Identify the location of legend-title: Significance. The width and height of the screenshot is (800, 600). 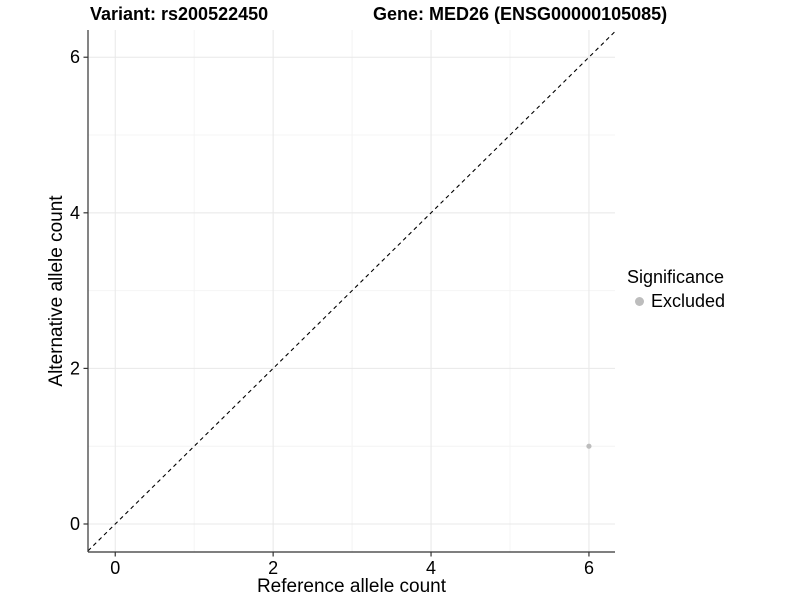
(676, 277).